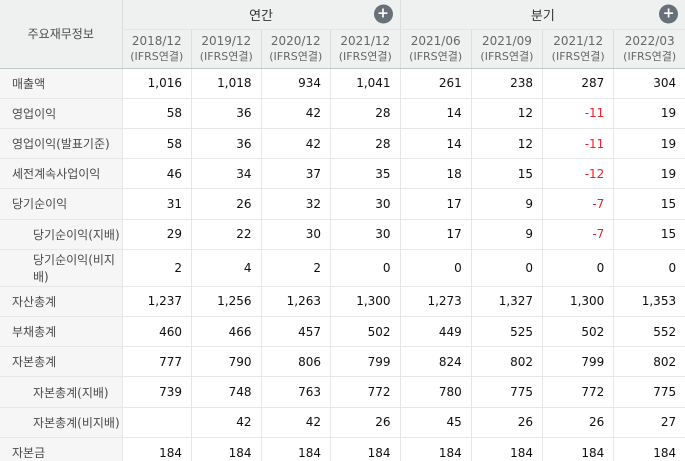  I want to click on cell: 1,256, so click(226, 302).